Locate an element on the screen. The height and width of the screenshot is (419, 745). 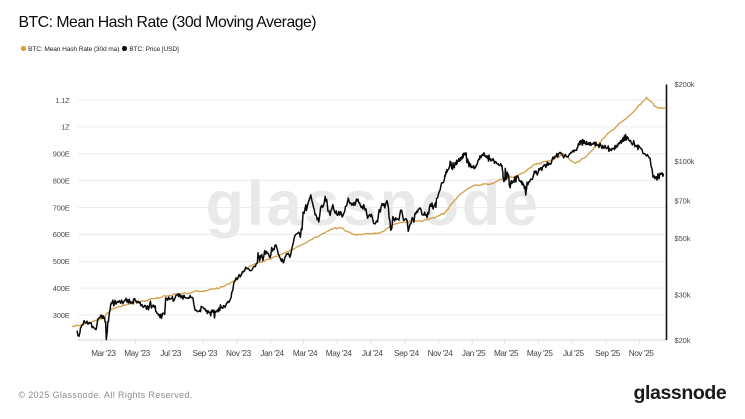
svg-text: May '25 is located at coordinates (540, 353).